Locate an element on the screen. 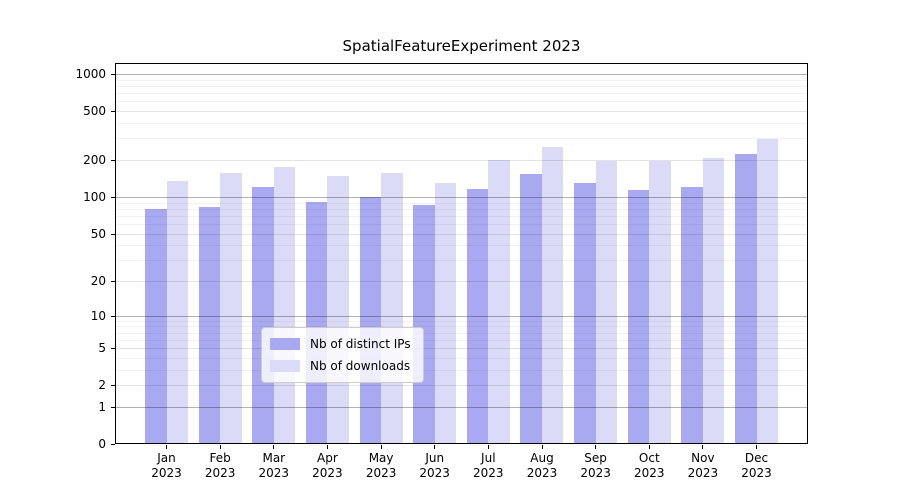 The image size is (900, 500). y-tick-label-50: 50 is located at coordinates (98, 233).